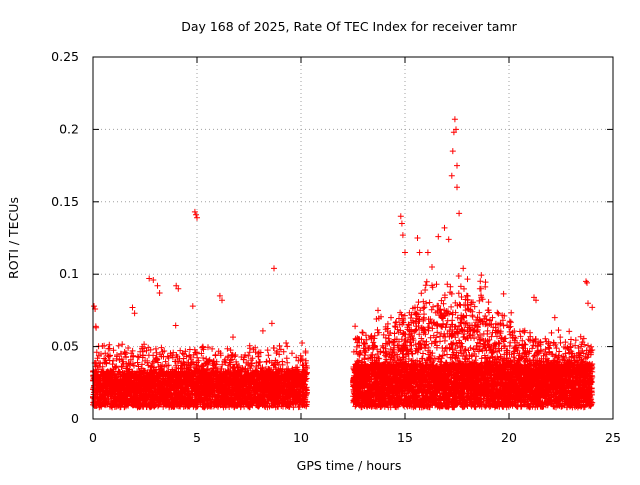 The width and height of the screenshot is (640, 485). What do you see at coordinates (405, 437) in the screenshot?
I see `x-tick-label: 15` at bounding box center [405, 437].